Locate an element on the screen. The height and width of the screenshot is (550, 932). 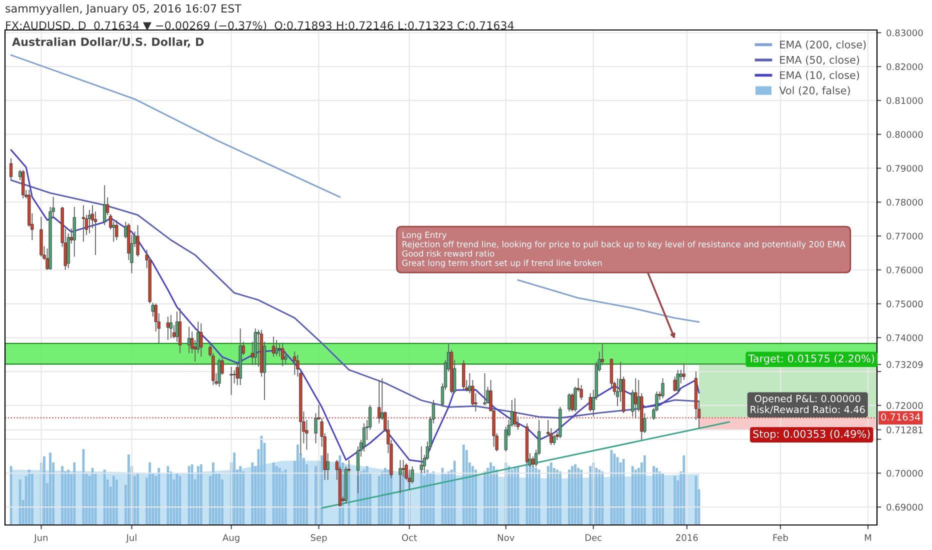
x-tick-label: Oct is located at coordinates (409, 538).